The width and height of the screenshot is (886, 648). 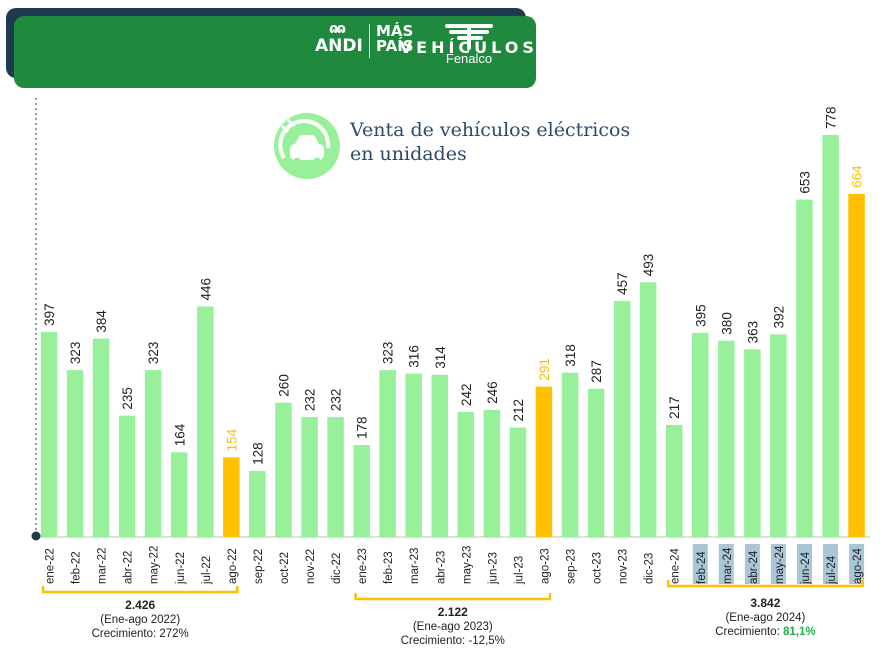 I want to click on tick-label-jun-22: jun-22, so click(x=181, y=568).